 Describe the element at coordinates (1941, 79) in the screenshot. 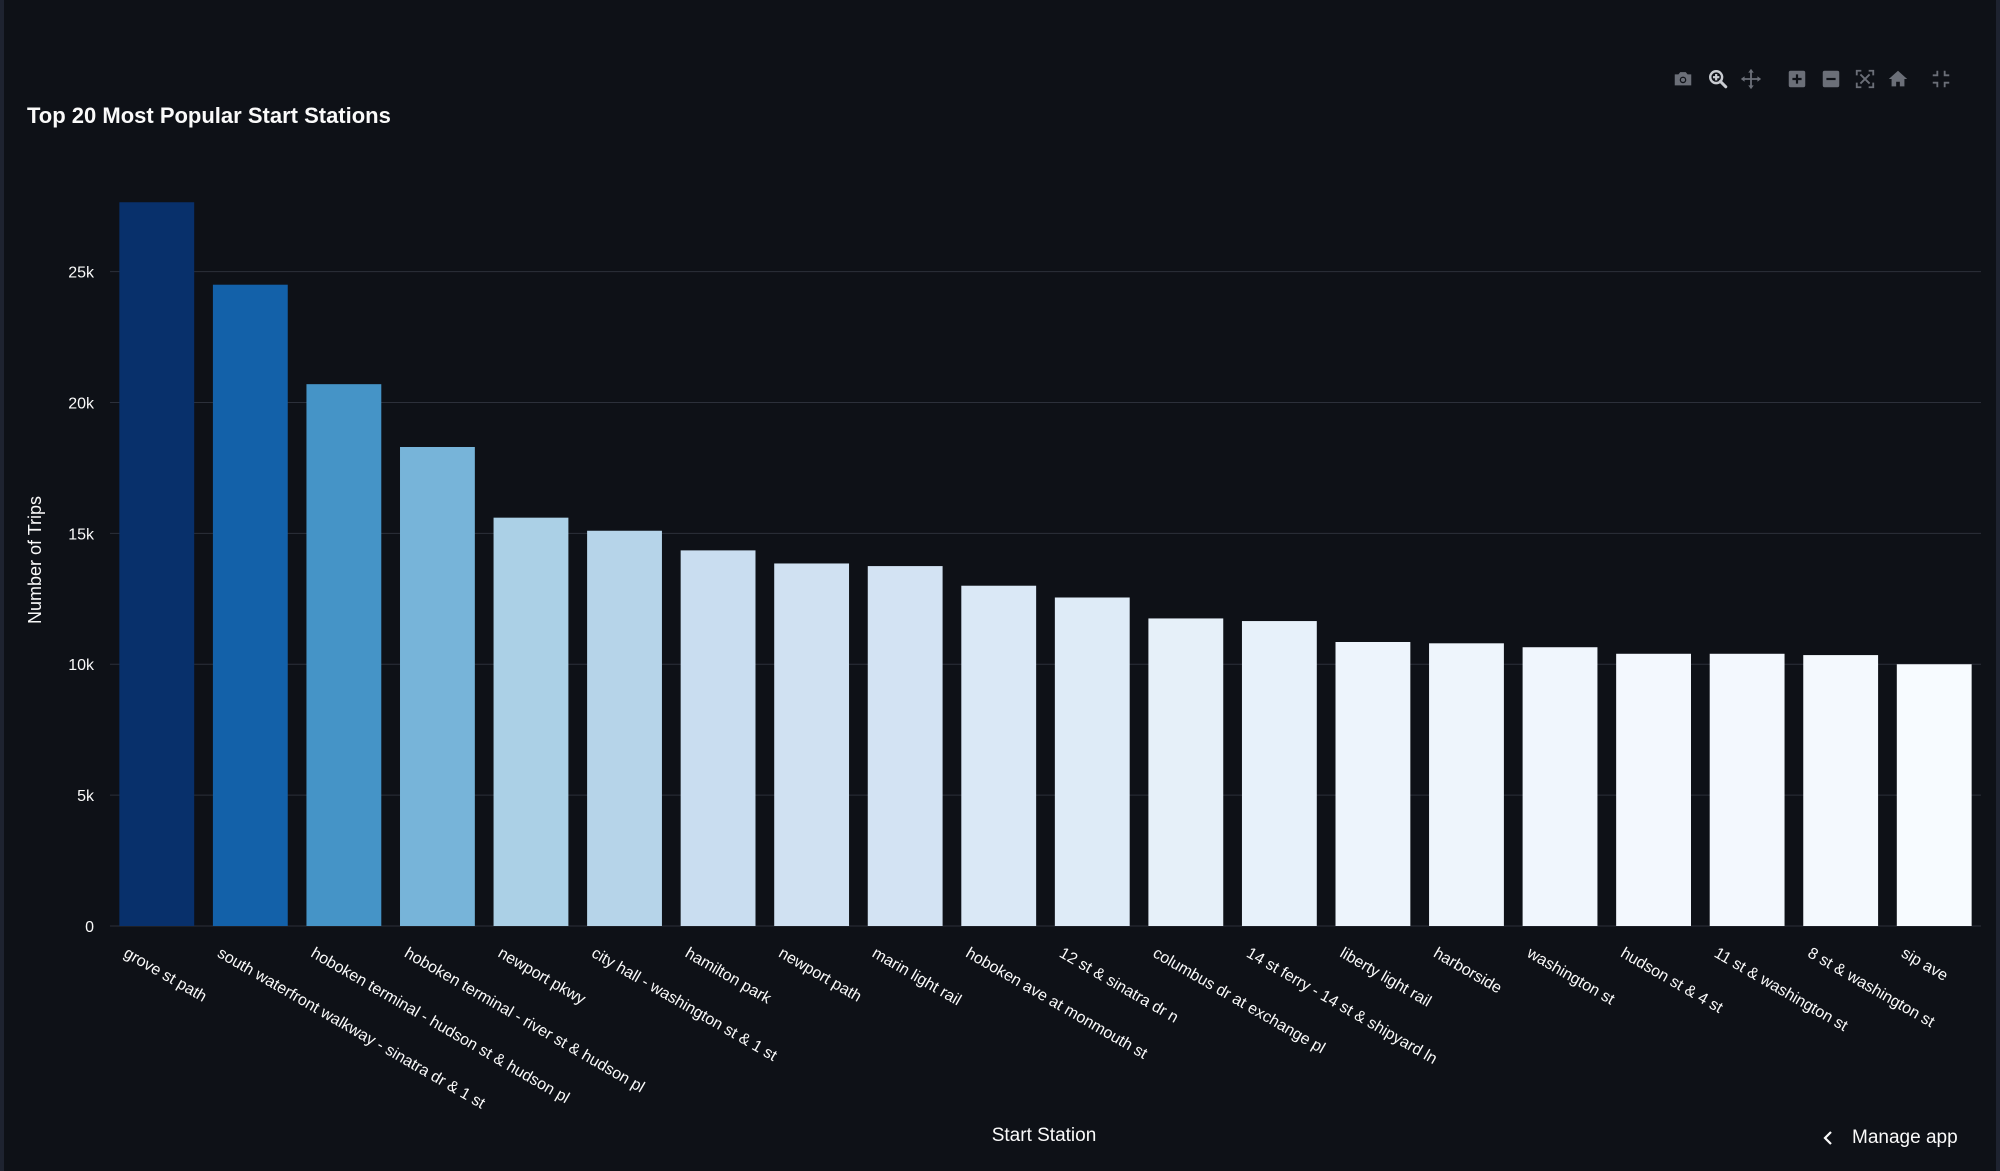

I see `fullscreen-icon` at that location.